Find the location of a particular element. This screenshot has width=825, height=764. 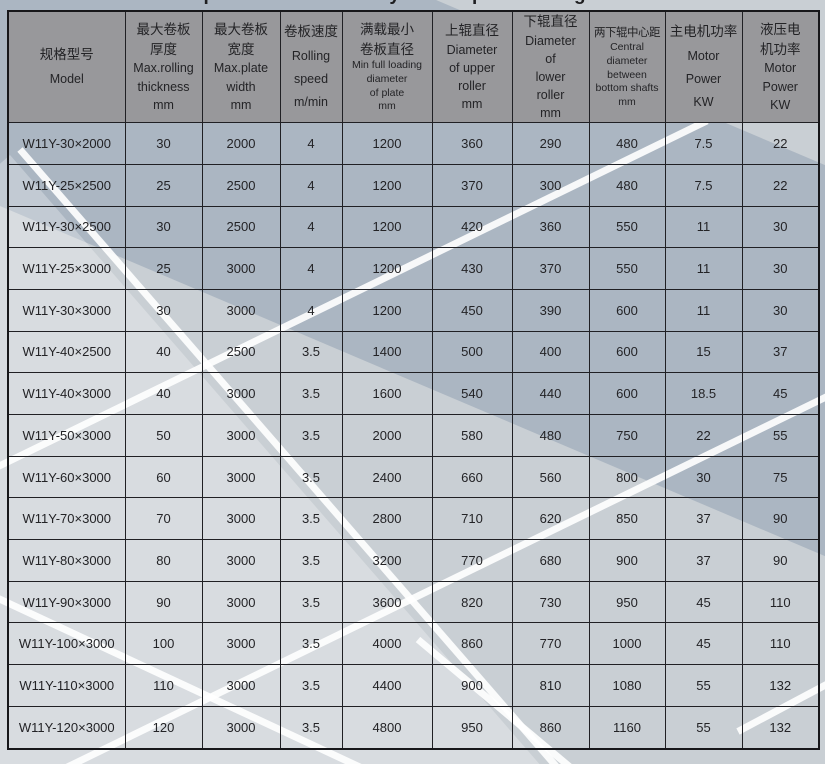

model-cell: W11Y-25×3000 is located at coordinates (66, 268).